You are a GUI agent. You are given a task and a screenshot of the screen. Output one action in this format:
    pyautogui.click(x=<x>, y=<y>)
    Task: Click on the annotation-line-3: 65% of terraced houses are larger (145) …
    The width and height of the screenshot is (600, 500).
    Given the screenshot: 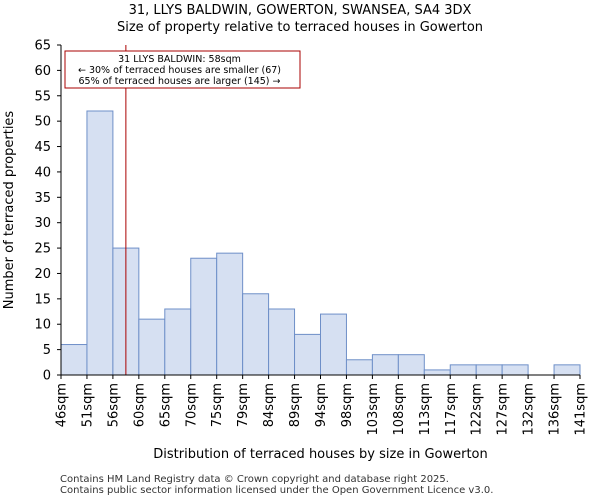 What is the action you would take?
    pyautogui.click(x=180, y=81)
    